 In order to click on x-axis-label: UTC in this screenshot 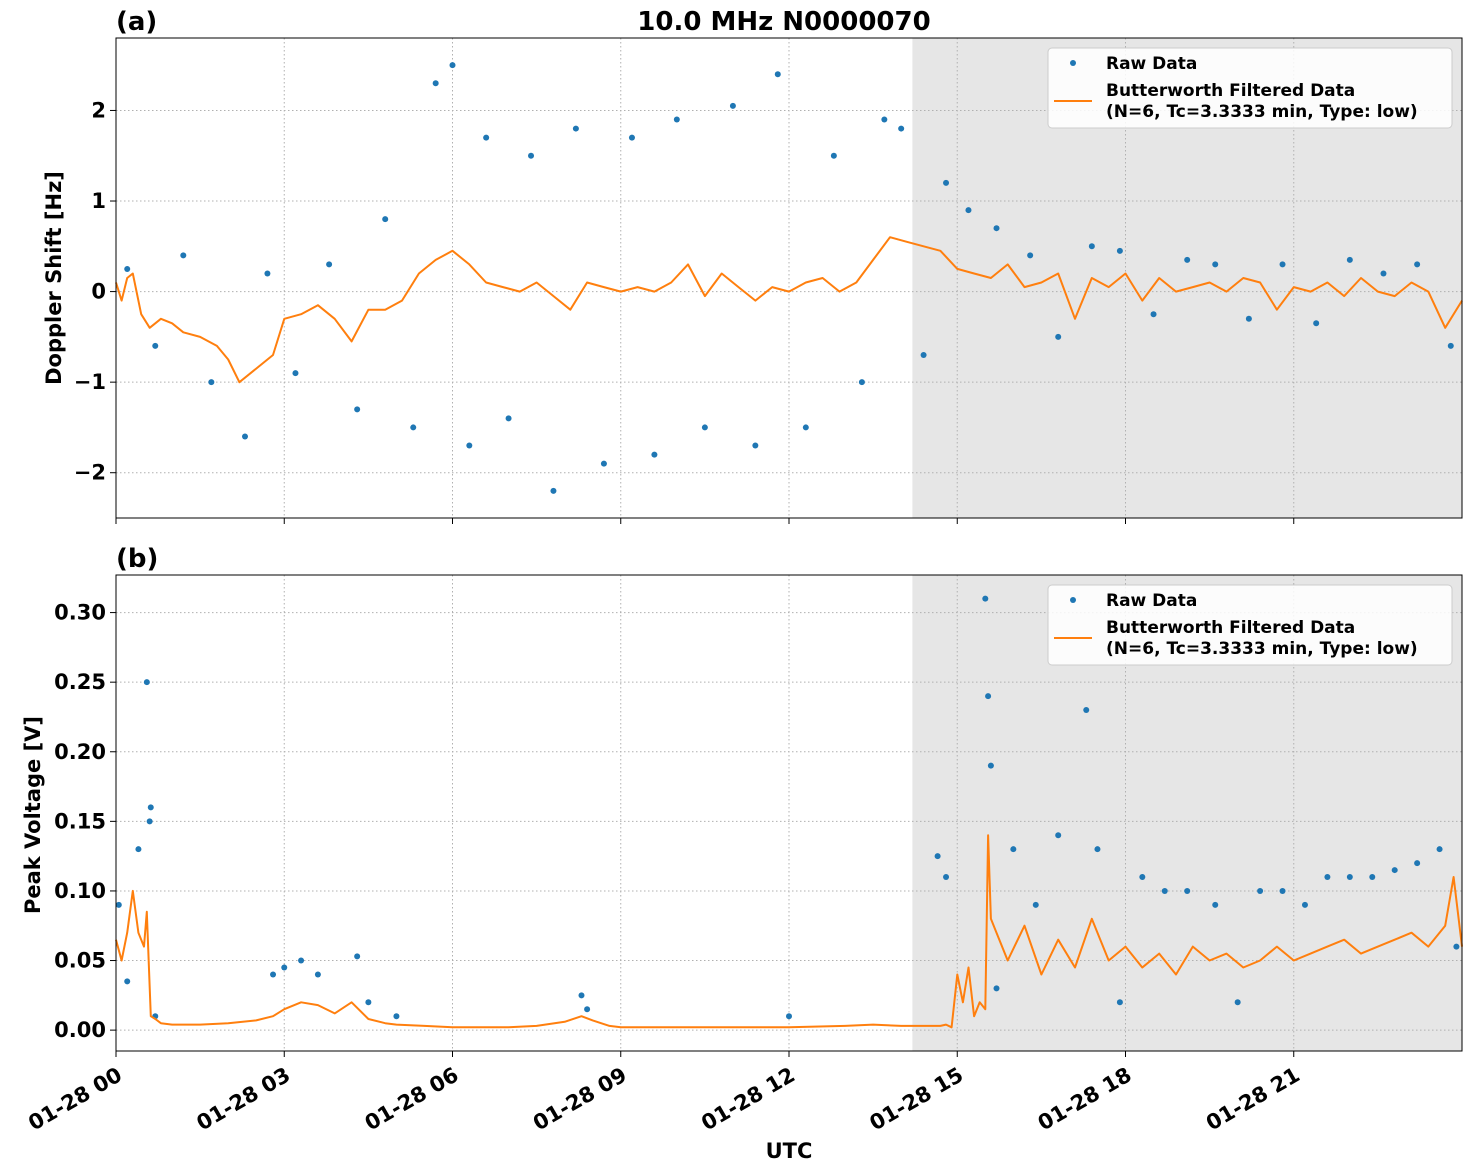, I will do `click(789, 1151)`.